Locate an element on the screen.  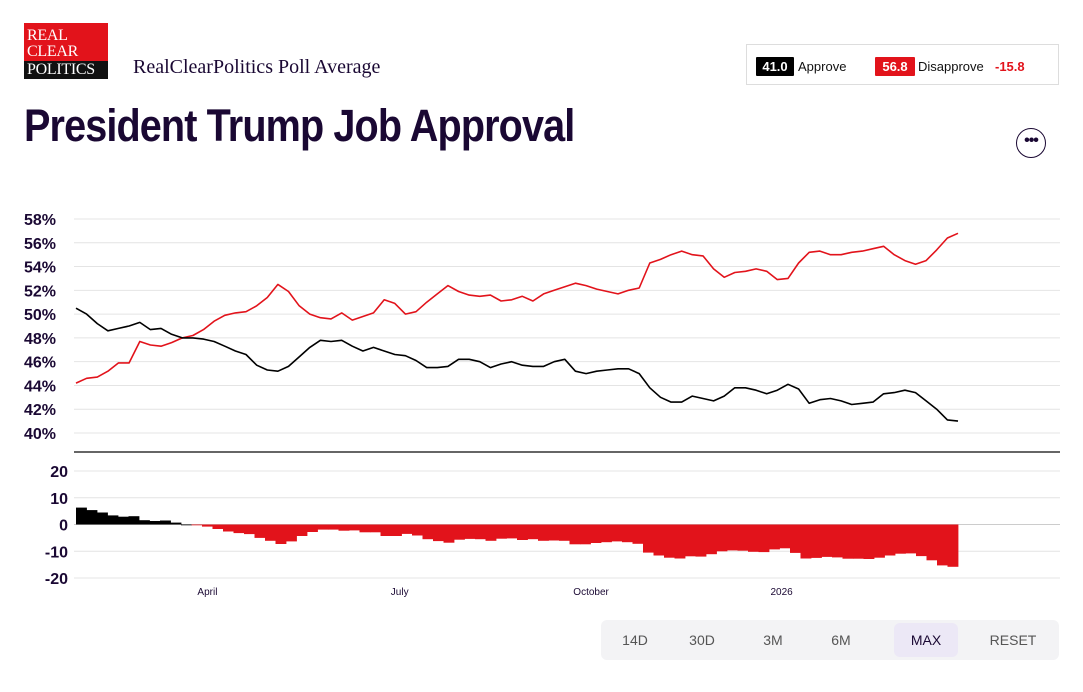
y-tick-label: 54% is located at coordinates (40, 268).